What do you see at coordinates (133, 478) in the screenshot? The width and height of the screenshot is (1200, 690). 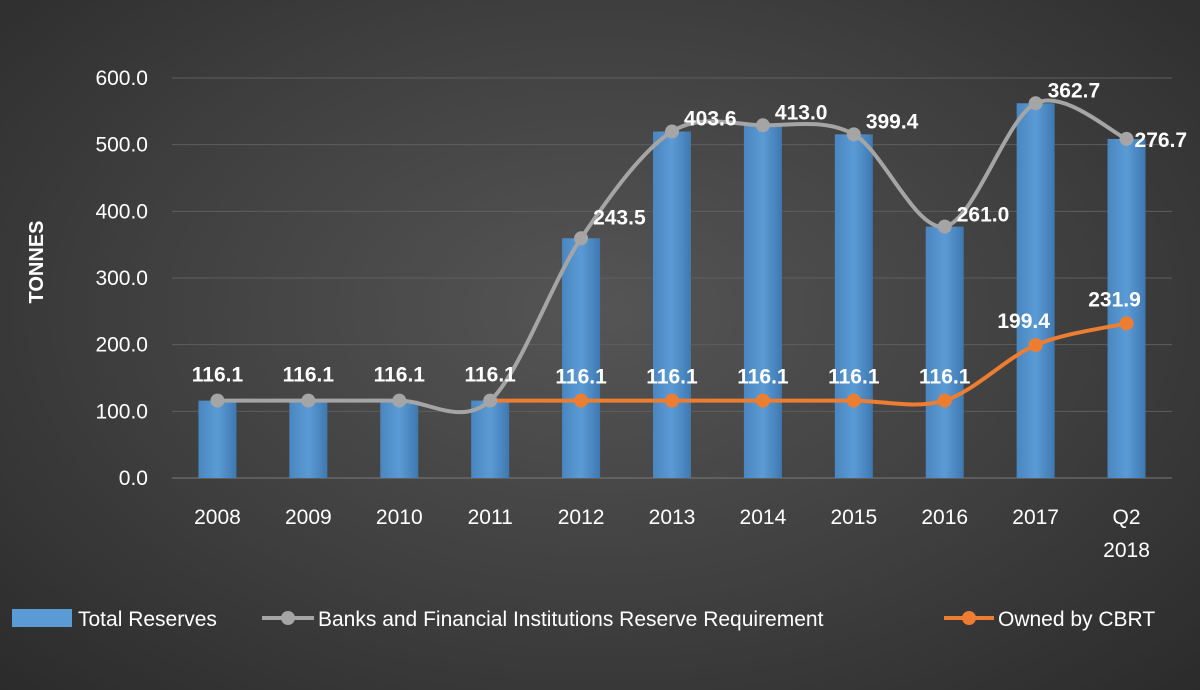 I see `y-tick-label: 0.0` at bounding box center [133, 478].